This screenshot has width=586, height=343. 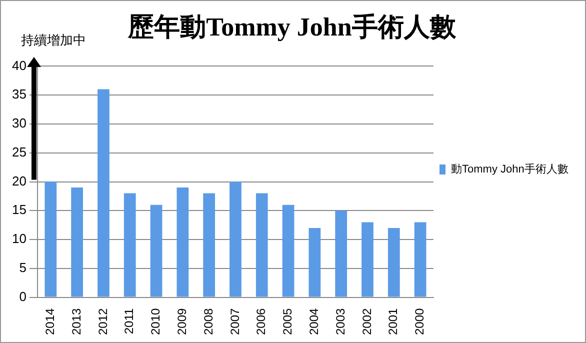 I want to click on x-tick-label: 2011, so click(x=129, y=321).